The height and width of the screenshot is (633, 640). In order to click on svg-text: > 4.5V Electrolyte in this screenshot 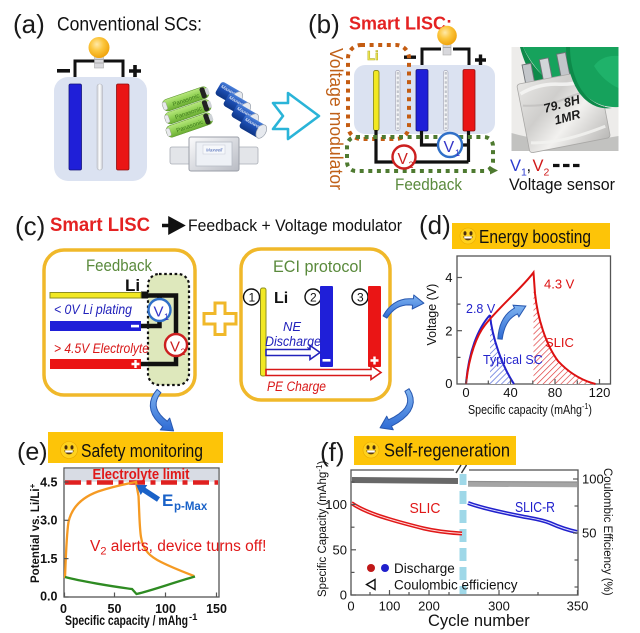, I will do `click(101, 348)`.